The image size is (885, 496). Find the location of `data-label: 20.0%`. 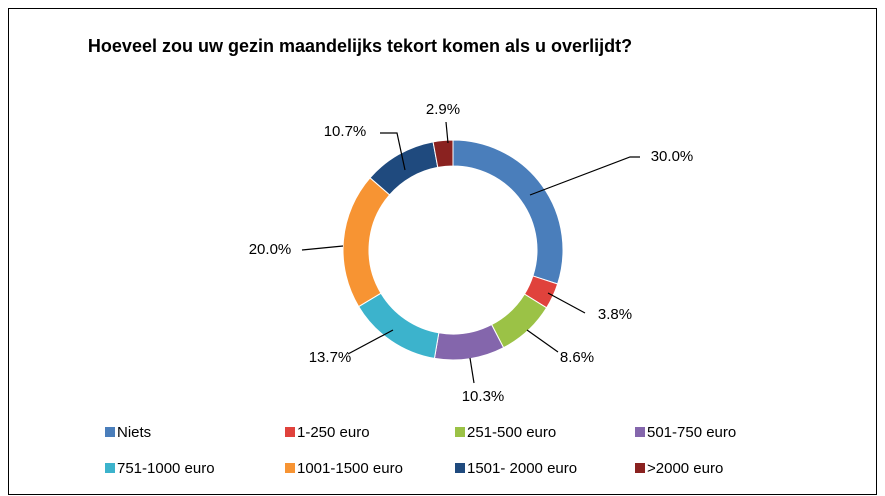

data-label: 20.0% is located at coordinates (270, 249).